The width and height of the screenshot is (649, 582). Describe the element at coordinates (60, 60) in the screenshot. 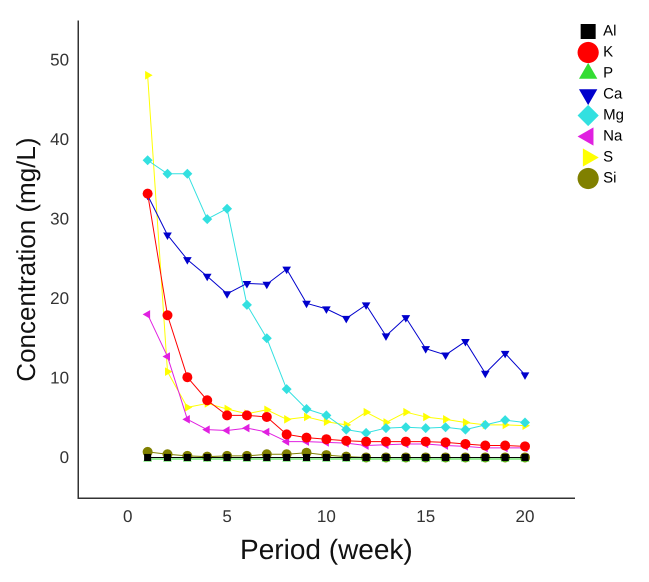

I see `y-tick-label: 50` at that location.